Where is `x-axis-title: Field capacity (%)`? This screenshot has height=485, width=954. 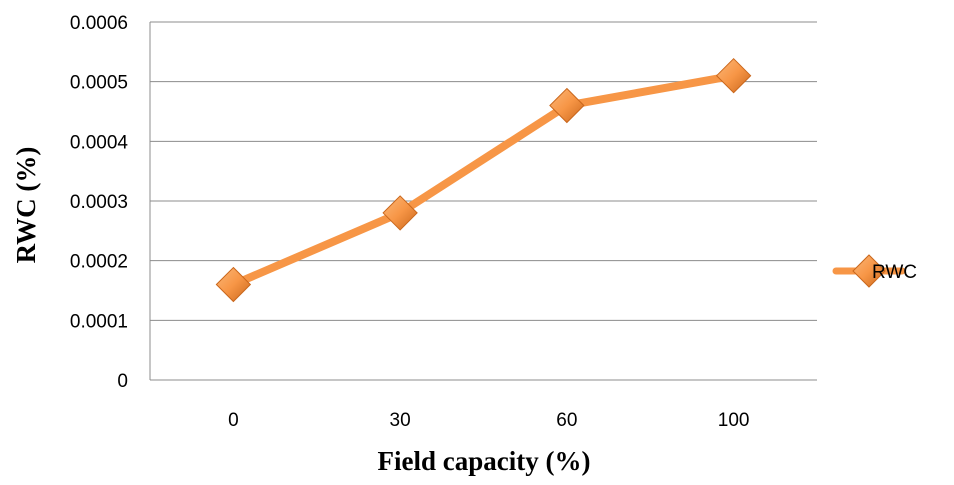
x-axis-title: Field capacity (%) is located at coordinates (484, 461).